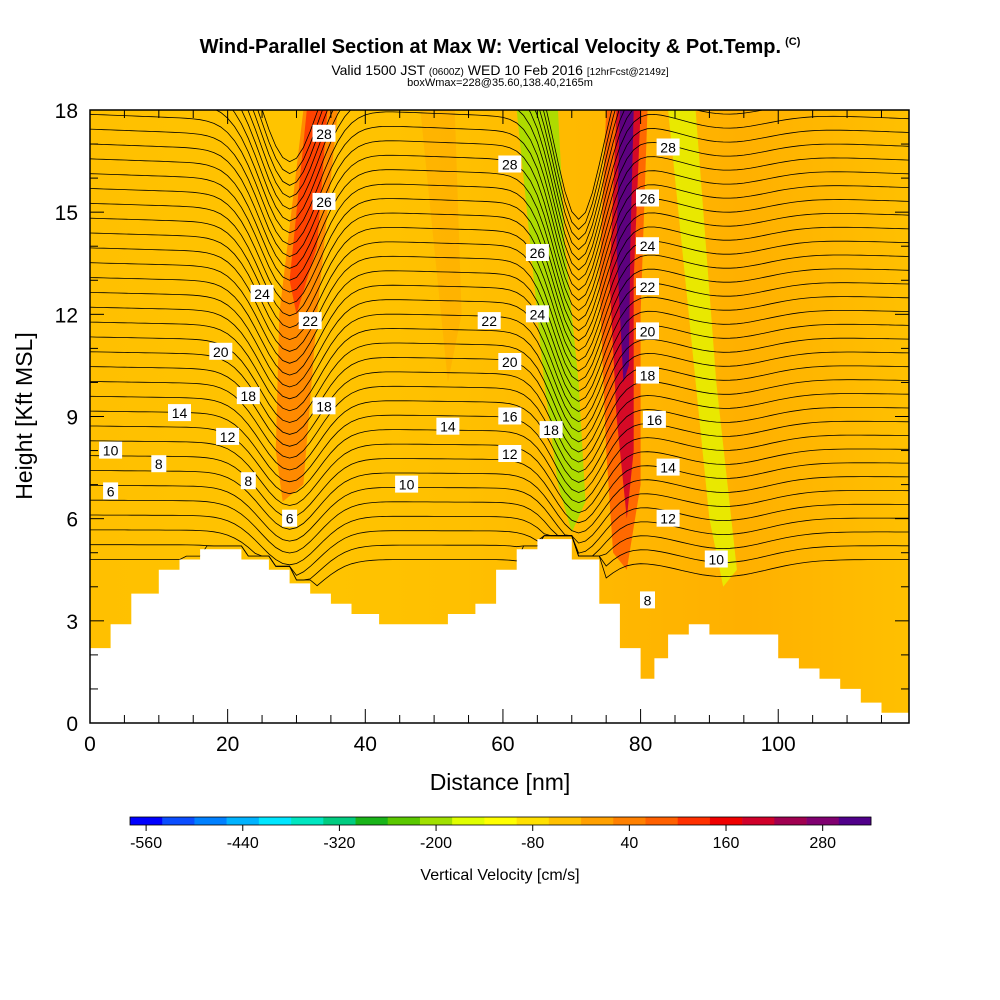  What do you see at coordinates (365, 744) in the screenshot?
I see `x-tick-label: 40` at bounding box center [365, 744].